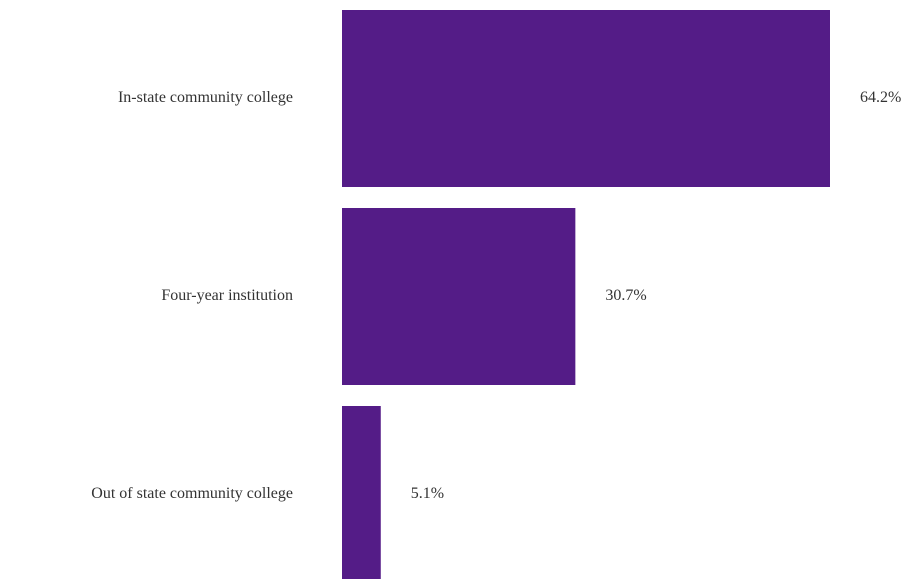 This screenshot has width=920, height=579. I want to click on category-label-1: In-state community college, so click(205, 97).